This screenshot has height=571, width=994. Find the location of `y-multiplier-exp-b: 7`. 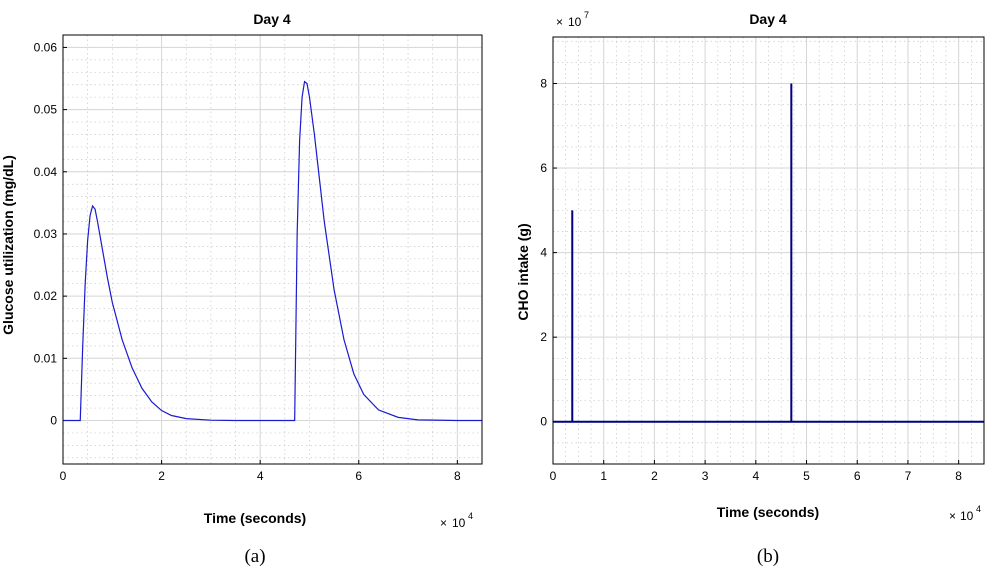

y-multiplier-exp-b: 7 is located at coordinates (586, 15).